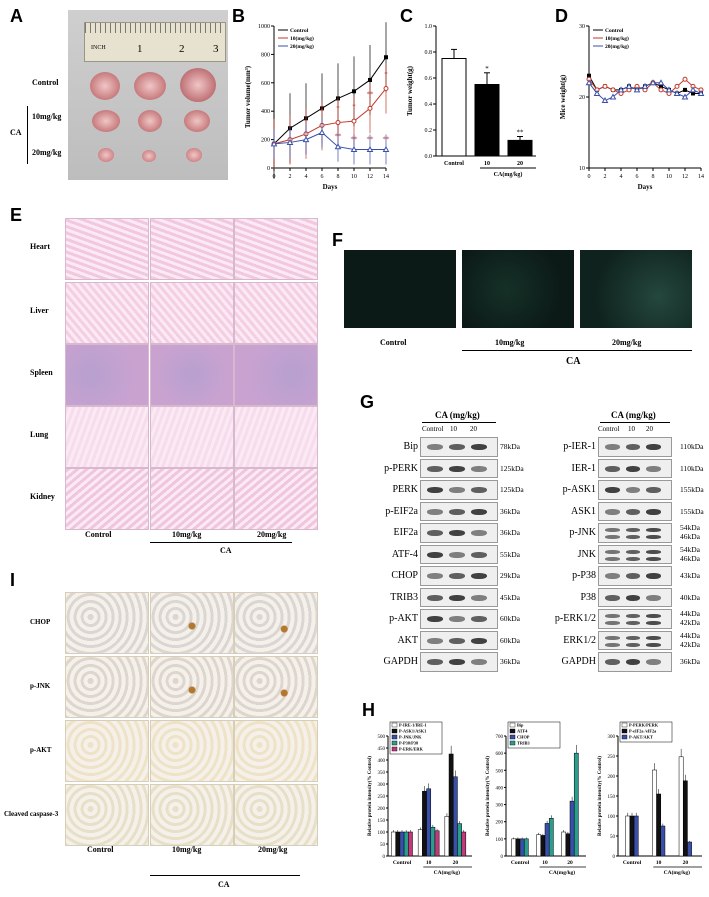  I want to click on wb-kda-label: 155kDa, so click(692, 489).